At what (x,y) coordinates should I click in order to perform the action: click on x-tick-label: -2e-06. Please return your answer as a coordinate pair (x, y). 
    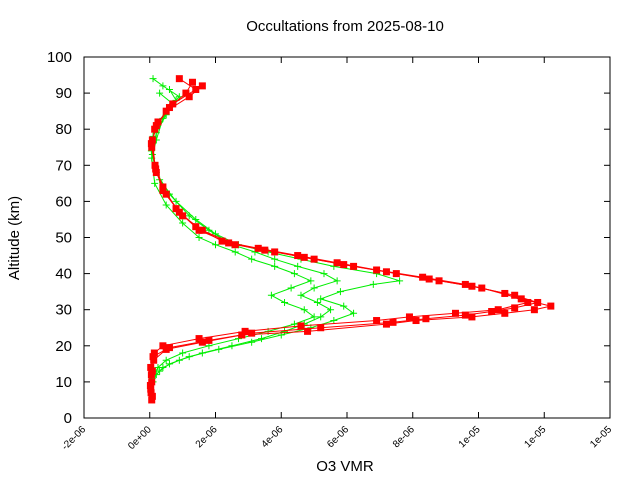
    Looking at the image, I should click on (74, 438).